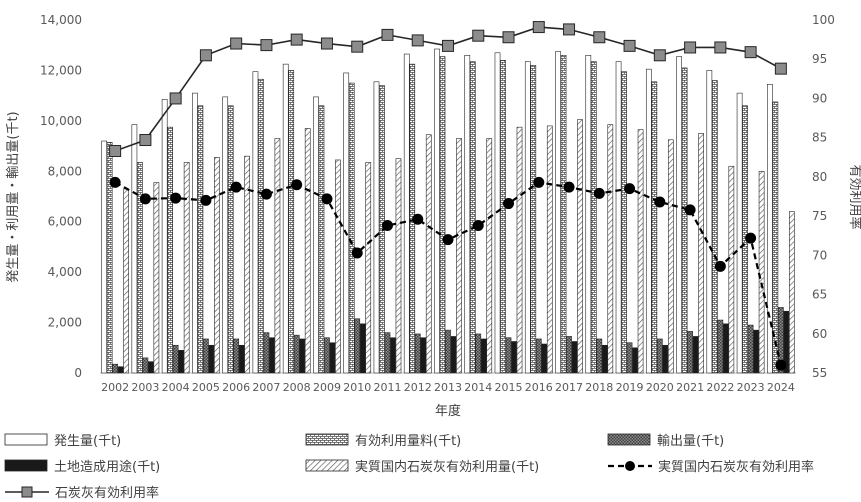 The width and height of the screenshot is (861, 502). Describe the element at coordinates (87, 441) in the screenshot. I see `legend-label: 発生量(千t)` at that location.